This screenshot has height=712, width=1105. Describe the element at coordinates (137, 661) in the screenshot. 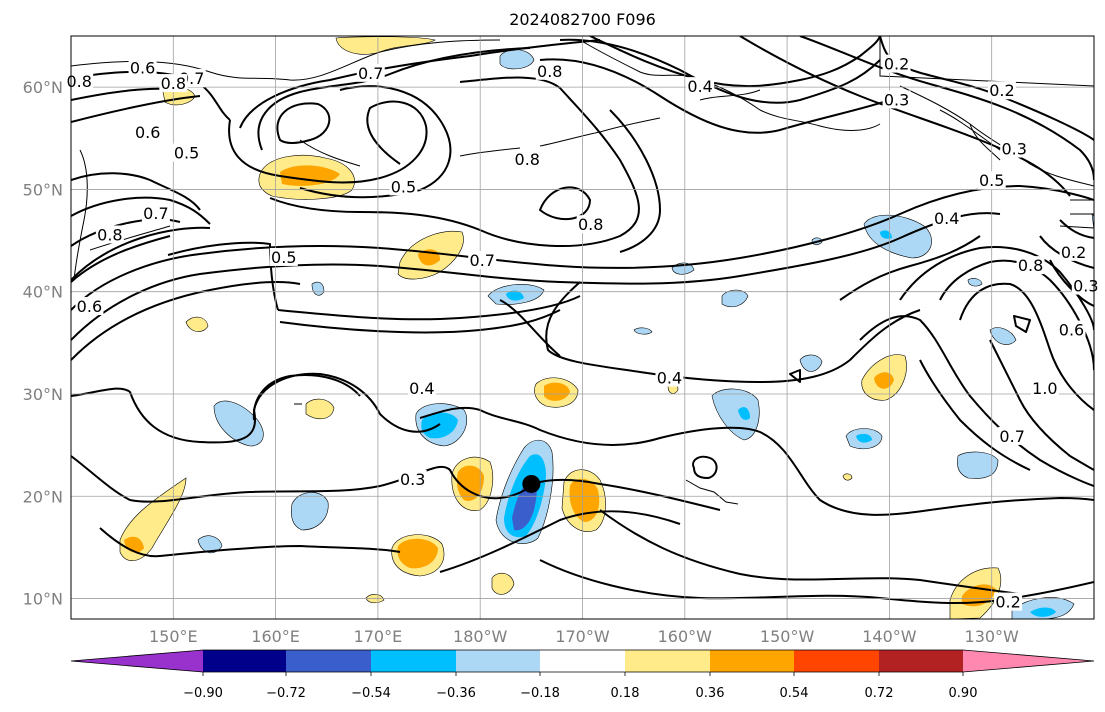

I see `colorbar-extend-min` at that location.